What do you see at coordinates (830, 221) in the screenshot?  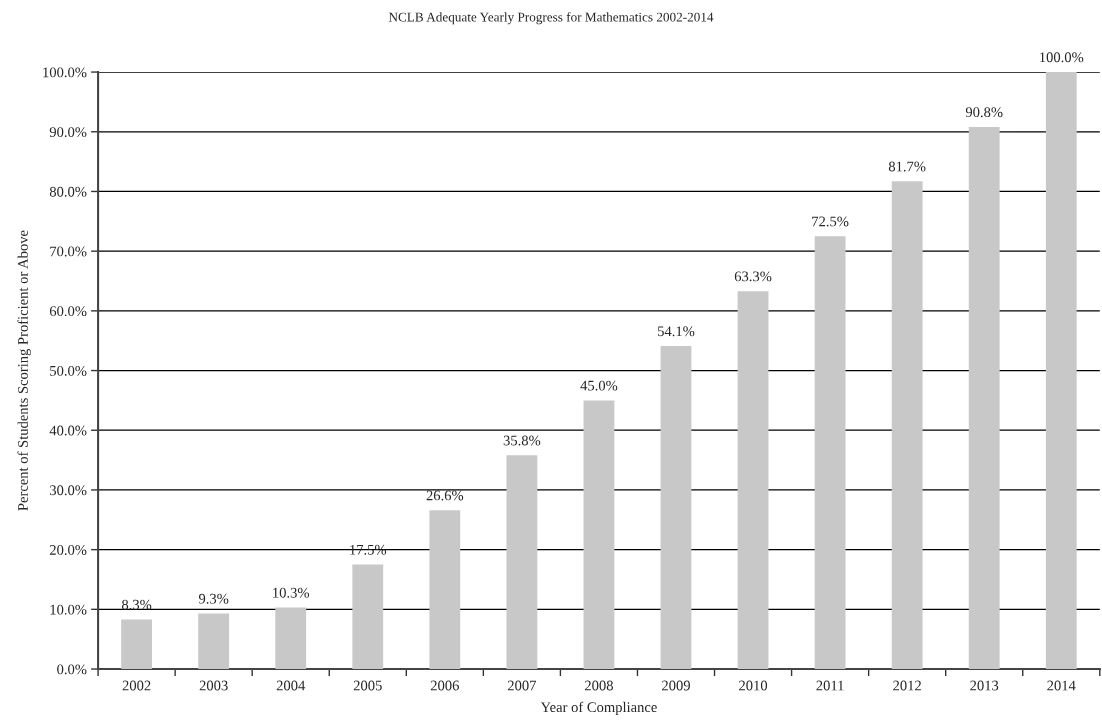 I see `data-label: 72.5%` at bounding box center [830, 221].